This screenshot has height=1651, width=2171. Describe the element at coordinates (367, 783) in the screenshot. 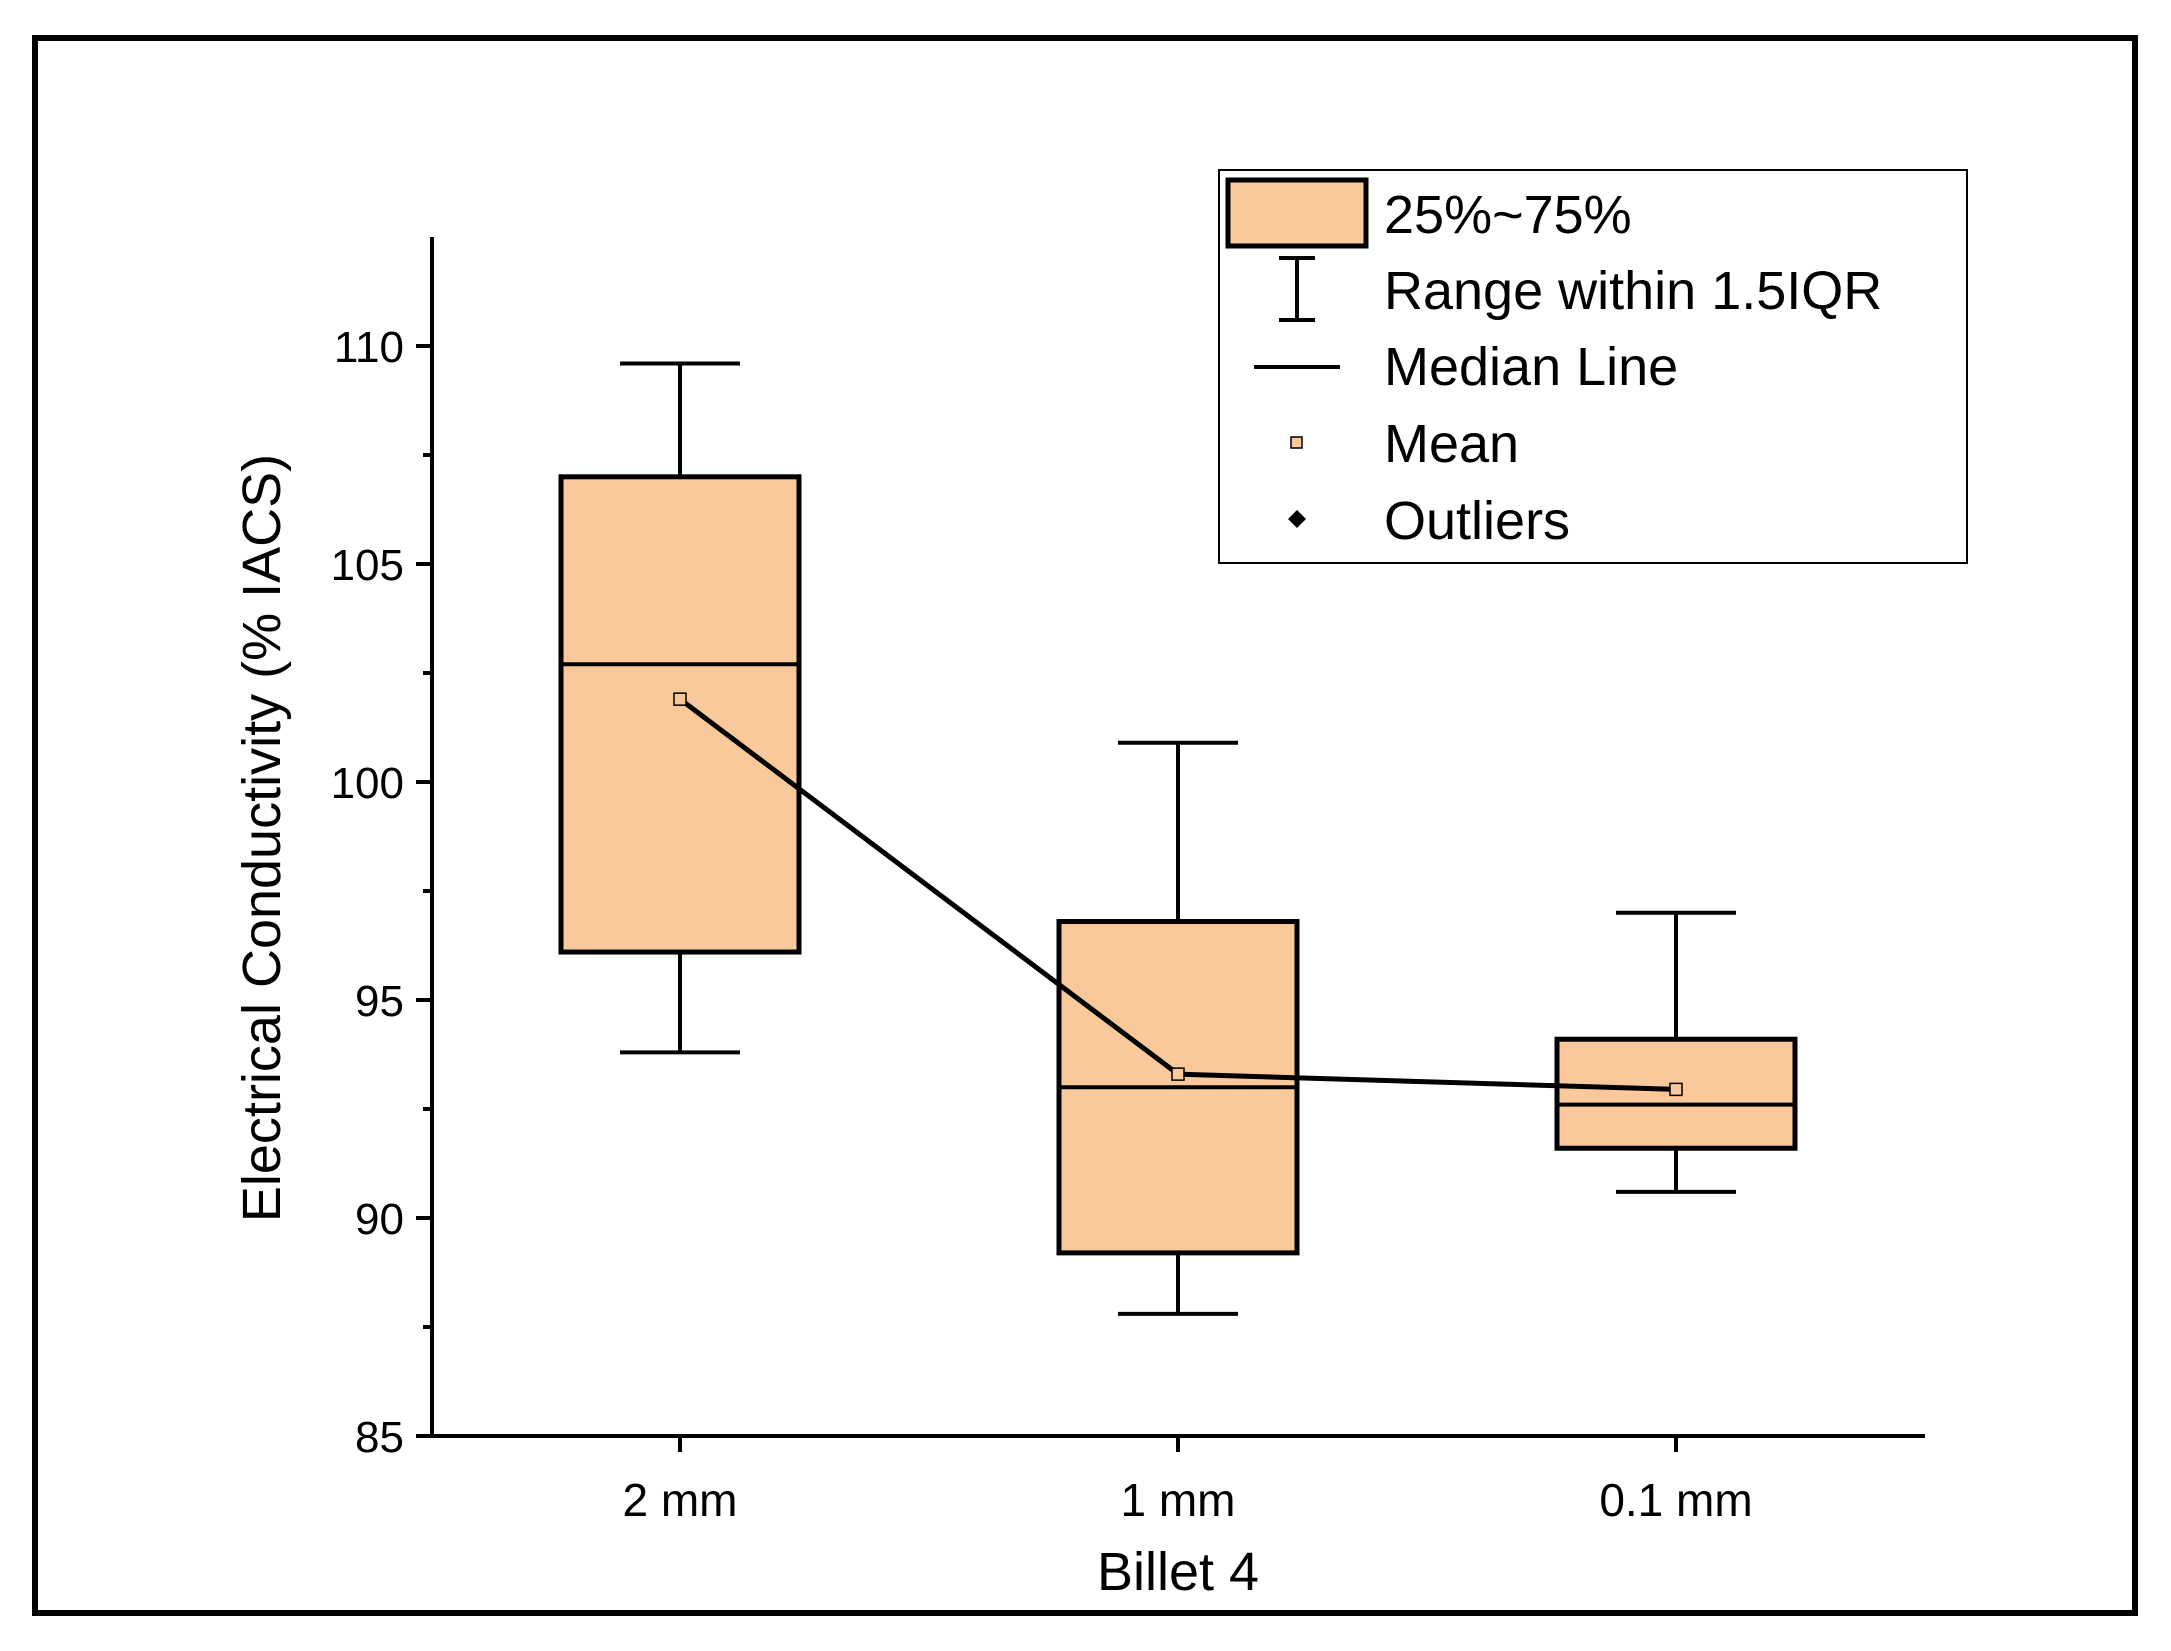

I see `y-tick-label: 100` at that location.